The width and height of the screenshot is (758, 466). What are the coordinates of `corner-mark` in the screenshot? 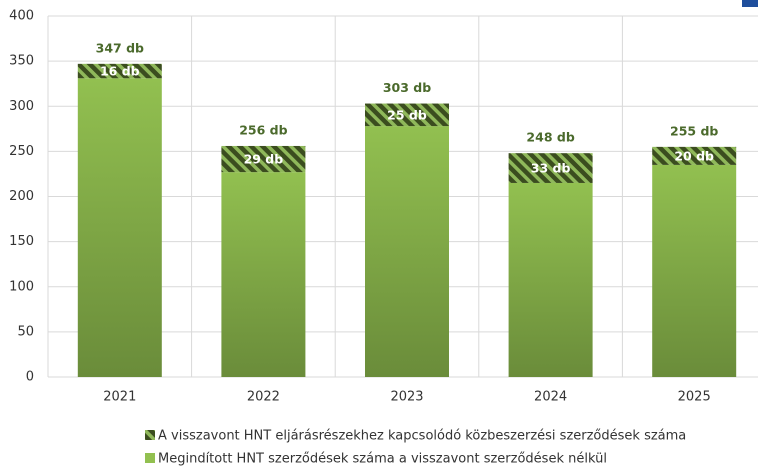 It's located at (750, 3).